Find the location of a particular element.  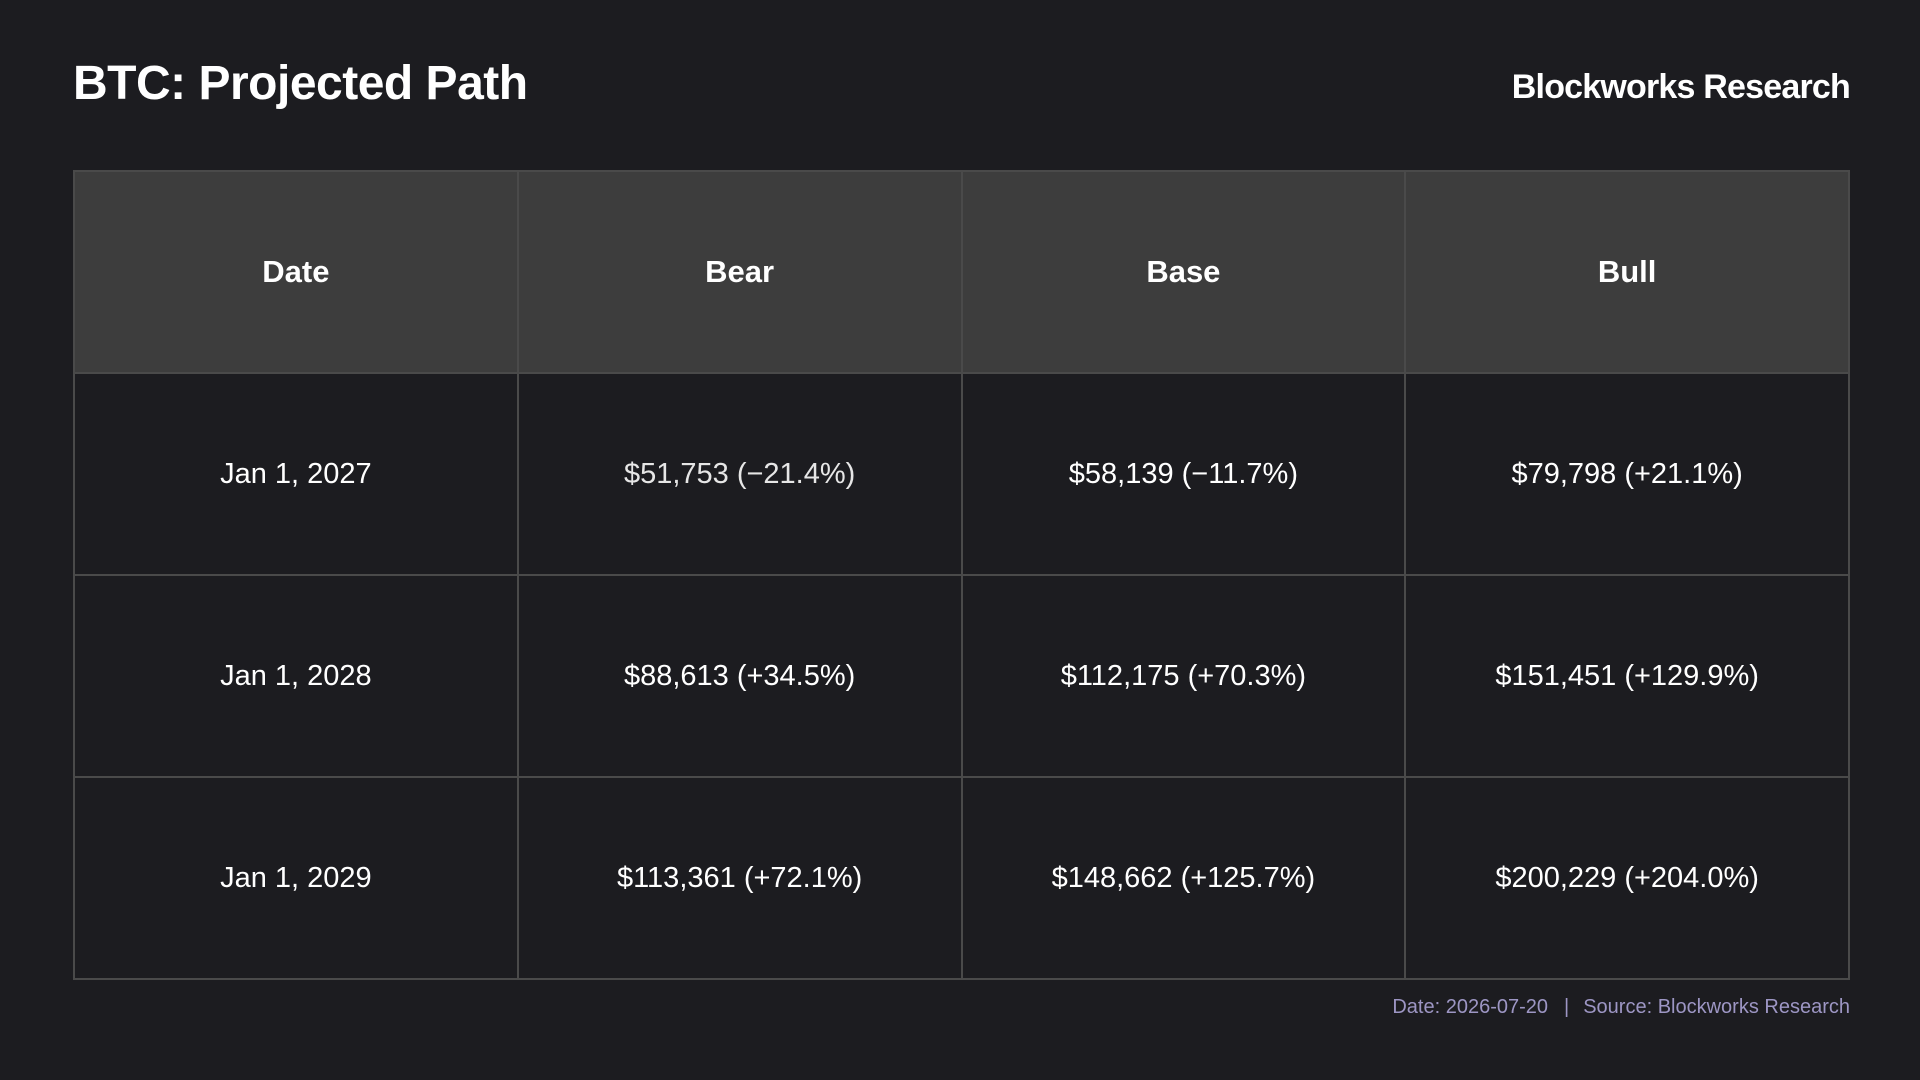

column-header-base: Base is located at coordinates (1183, 272).